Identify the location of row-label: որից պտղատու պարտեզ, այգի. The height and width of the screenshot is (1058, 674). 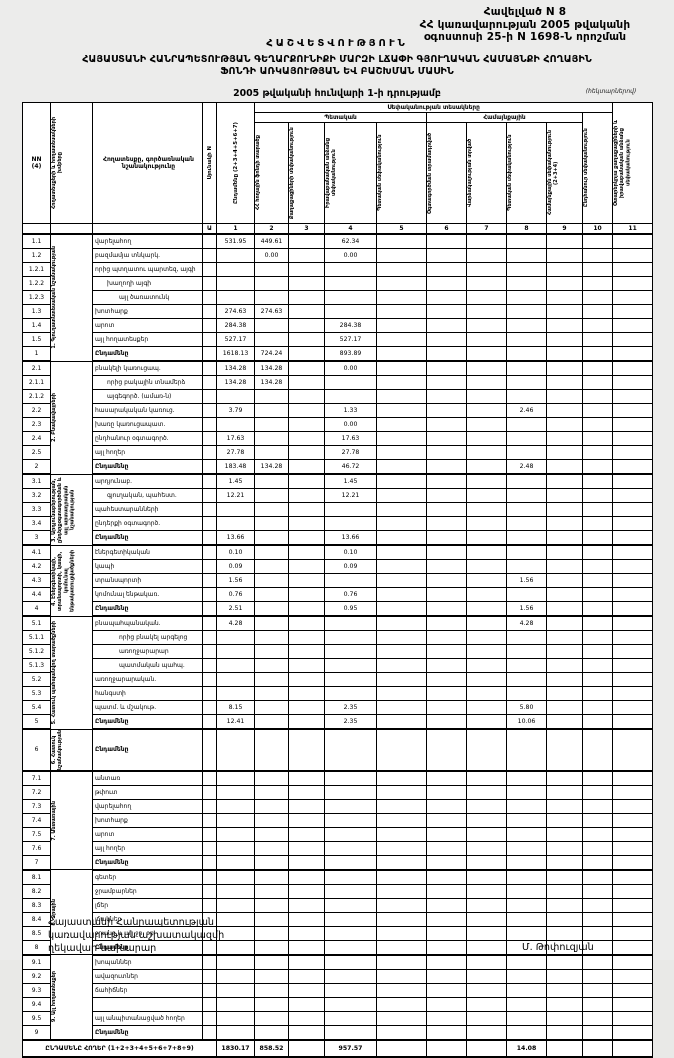
(147, 269).